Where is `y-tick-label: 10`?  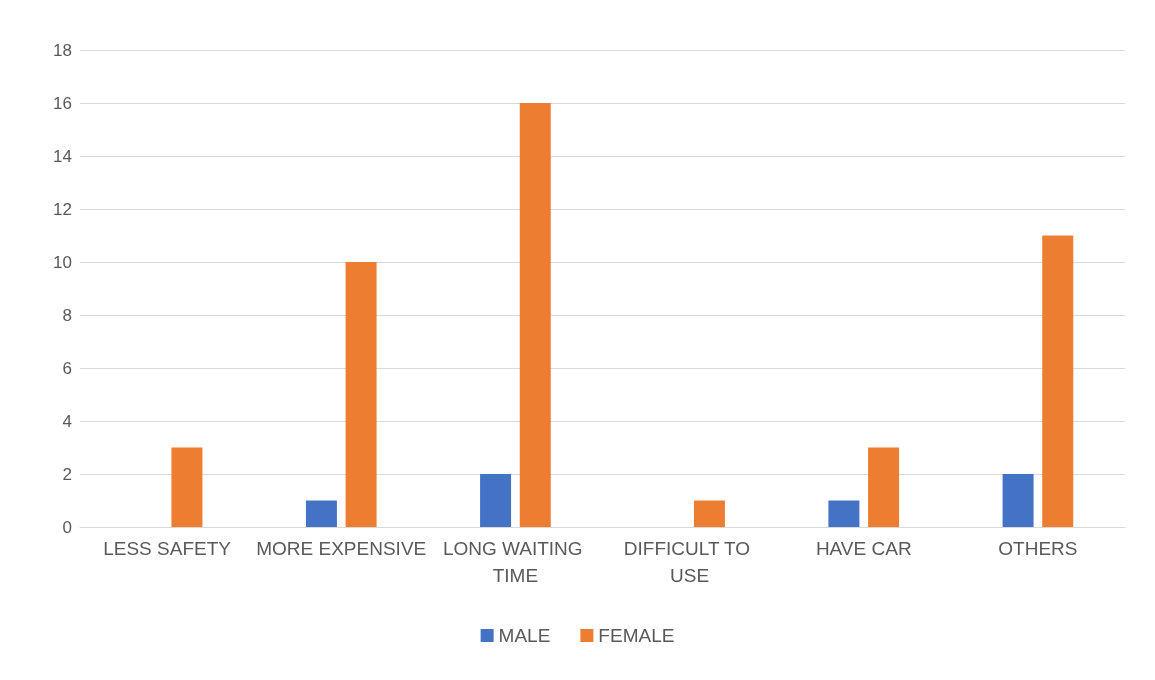 y-tick-label: 10 is located at coordinates (62, 262).